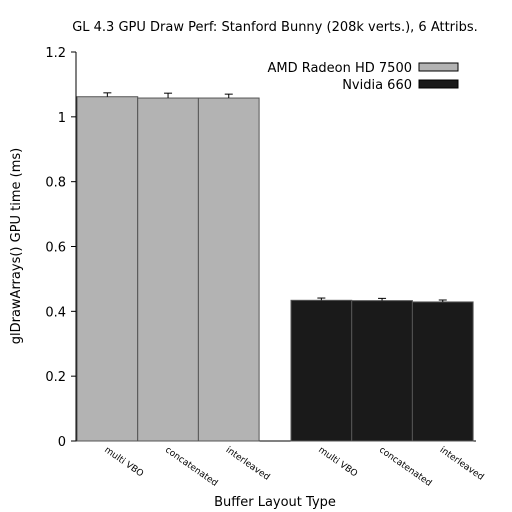  Describe the element at coordinates (62, 442) in the screenshot. I see `y-tick-label: 0` at that location.